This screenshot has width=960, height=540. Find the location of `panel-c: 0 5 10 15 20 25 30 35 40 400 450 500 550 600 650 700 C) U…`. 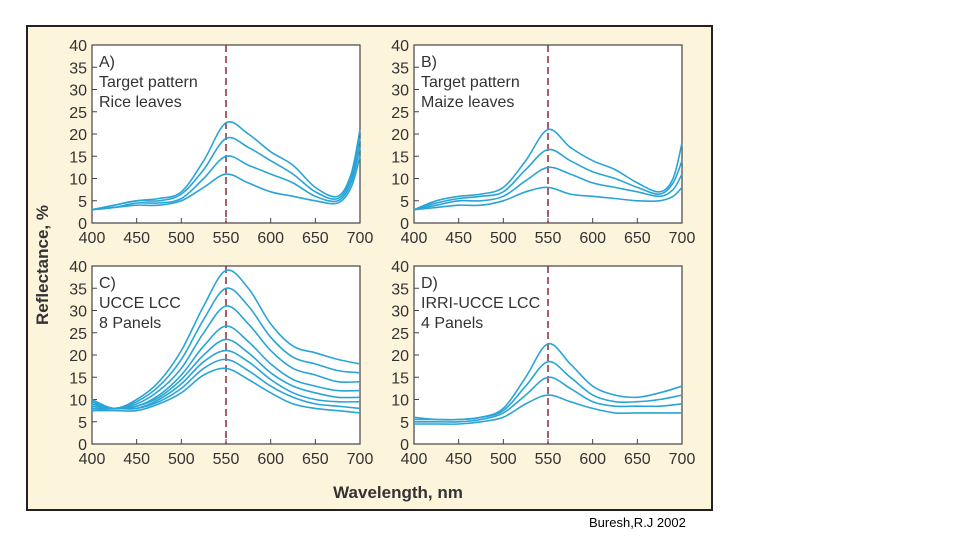

panel-c: 0 5 10 15 20 25 30 35 40 400 450 500 550 600 650 700 C) U… is located at coordinates (221, 363).